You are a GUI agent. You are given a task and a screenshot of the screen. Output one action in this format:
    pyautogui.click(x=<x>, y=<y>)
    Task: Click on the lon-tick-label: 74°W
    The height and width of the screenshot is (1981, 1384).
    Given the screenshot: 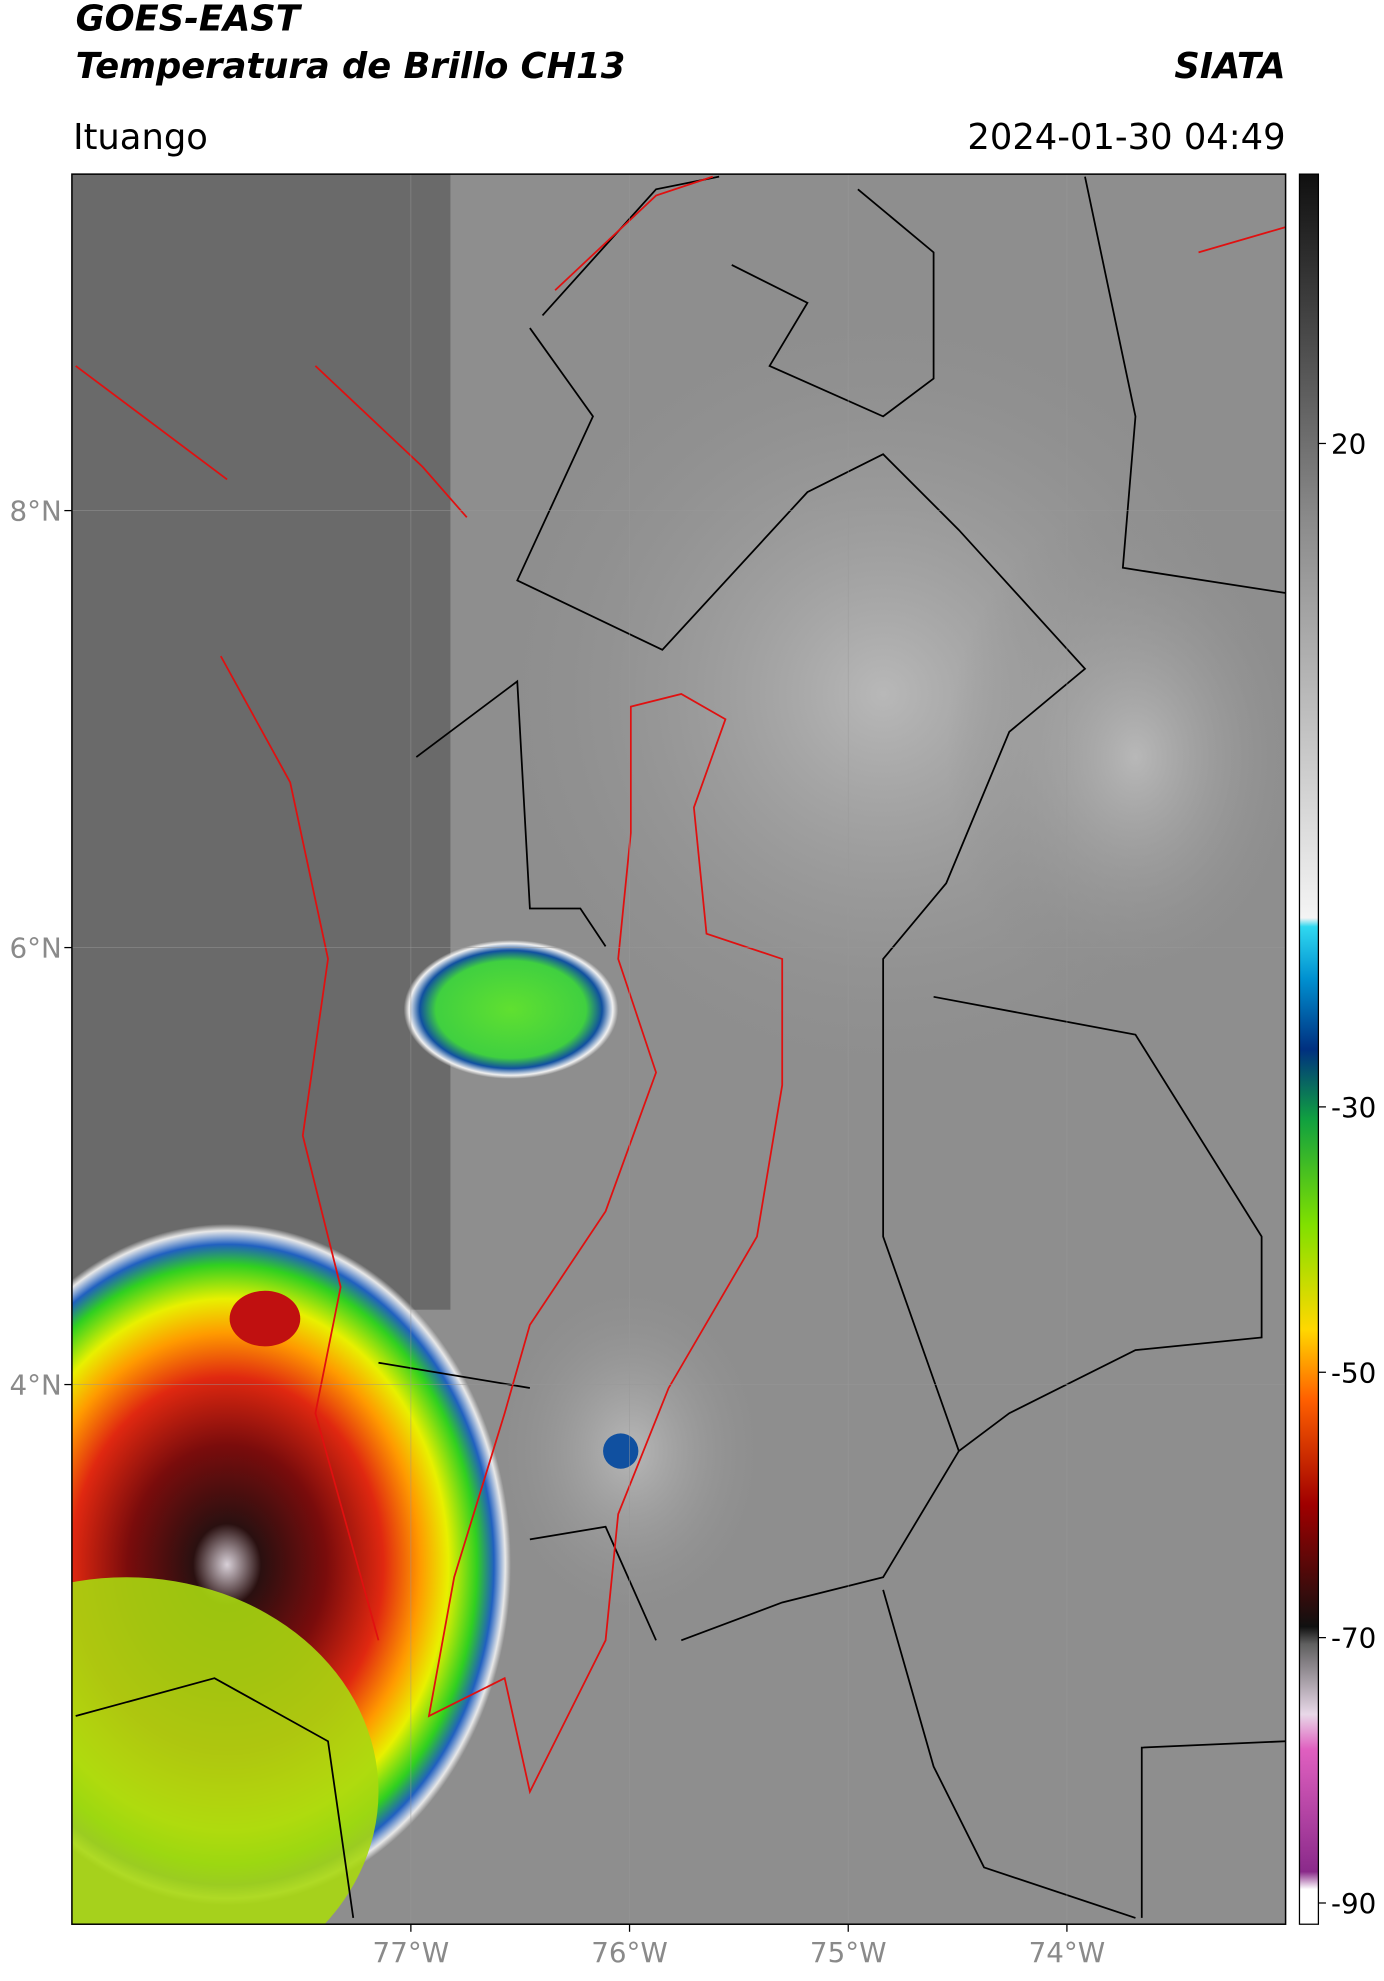 What is the action you would take?
    pyautogui.click(x=1067, y=1952)
    